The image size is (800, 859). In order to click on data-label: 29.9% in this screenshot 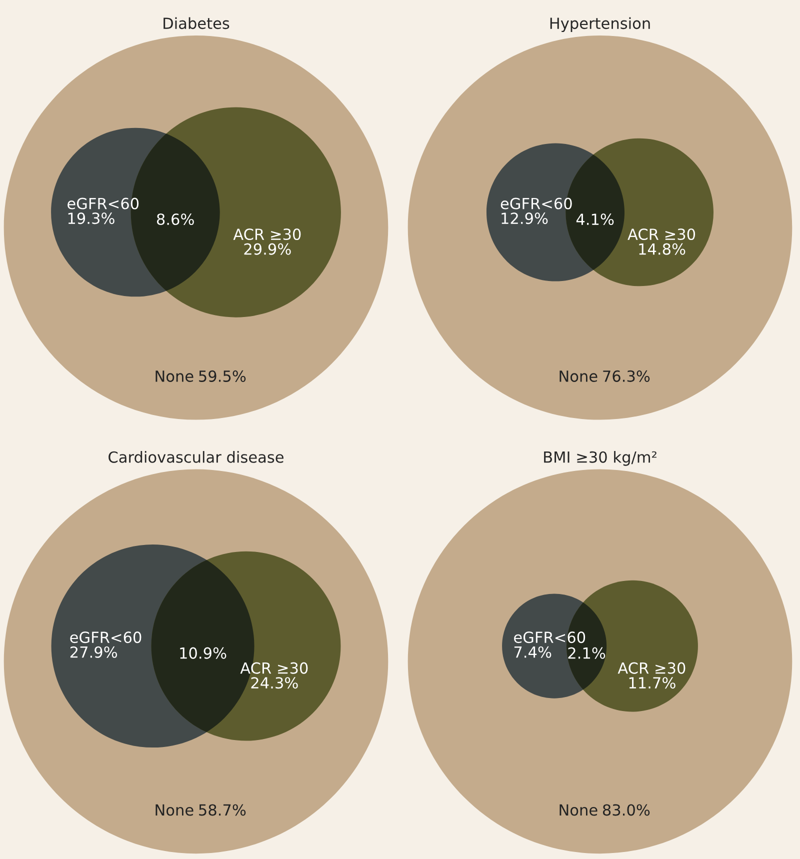, I will do `click(267, 249)`.